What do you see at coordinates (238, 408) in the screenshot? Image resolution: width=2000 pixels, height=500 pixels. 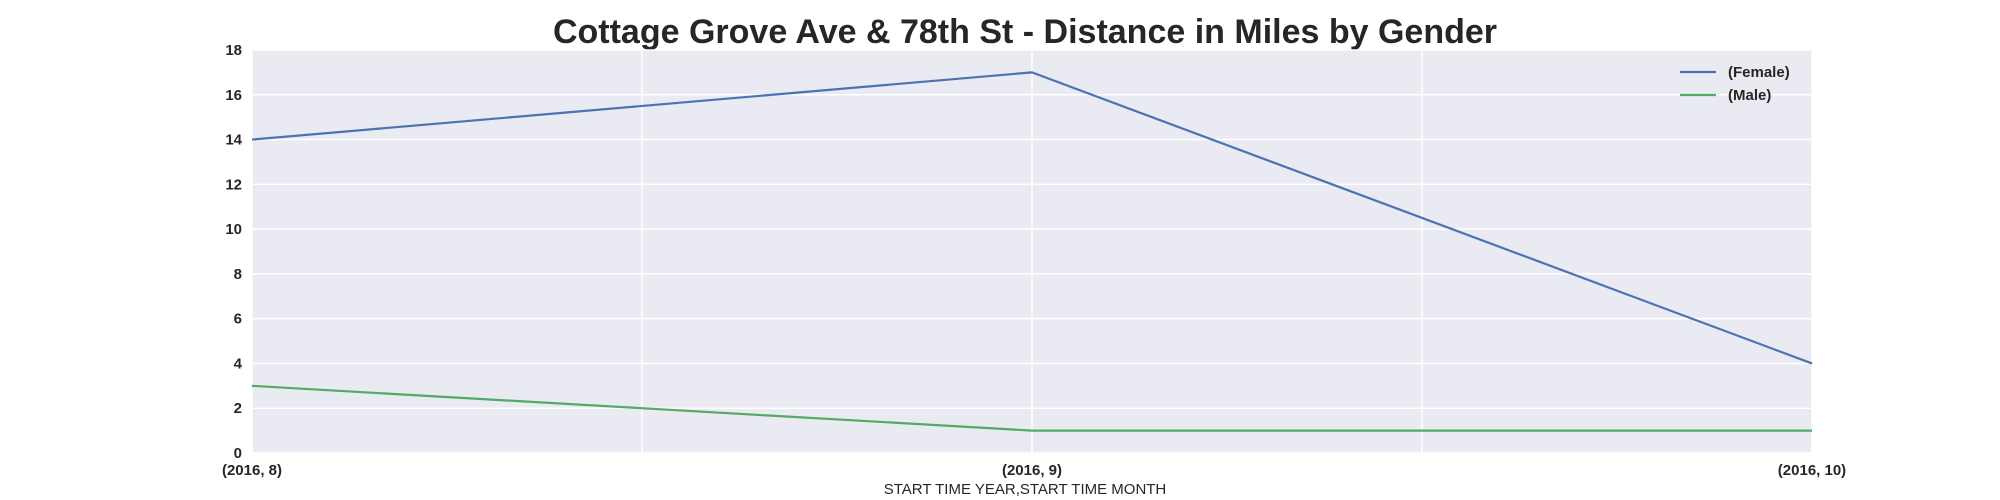 I see `y-tick-label: 2` at bounding box center [238, 408].